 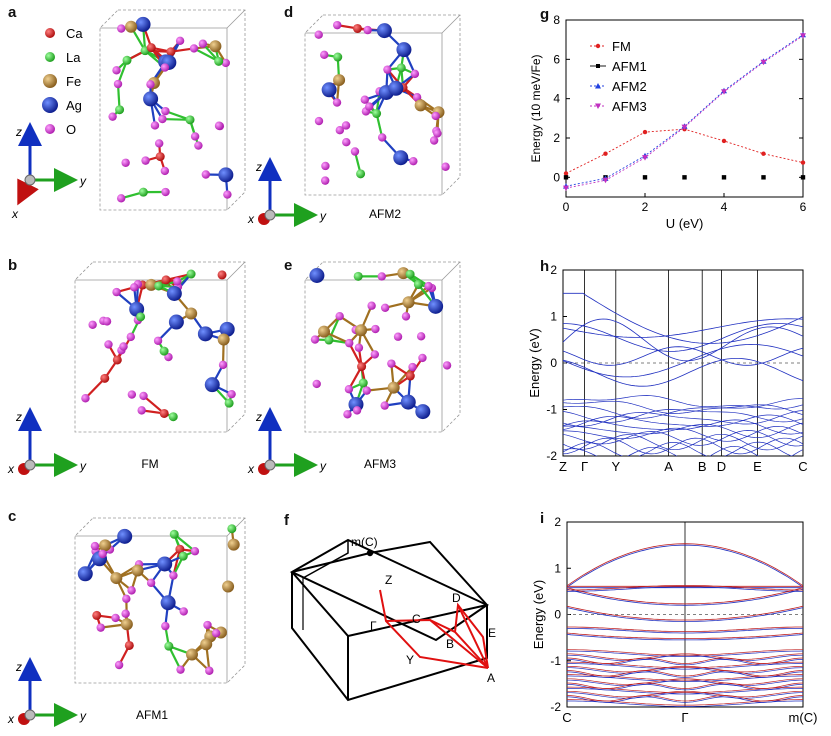 What do you see at coordinates (621, 46) in the screenshot?
I see `legend-entry: FM` at bounding box center [621, 46].